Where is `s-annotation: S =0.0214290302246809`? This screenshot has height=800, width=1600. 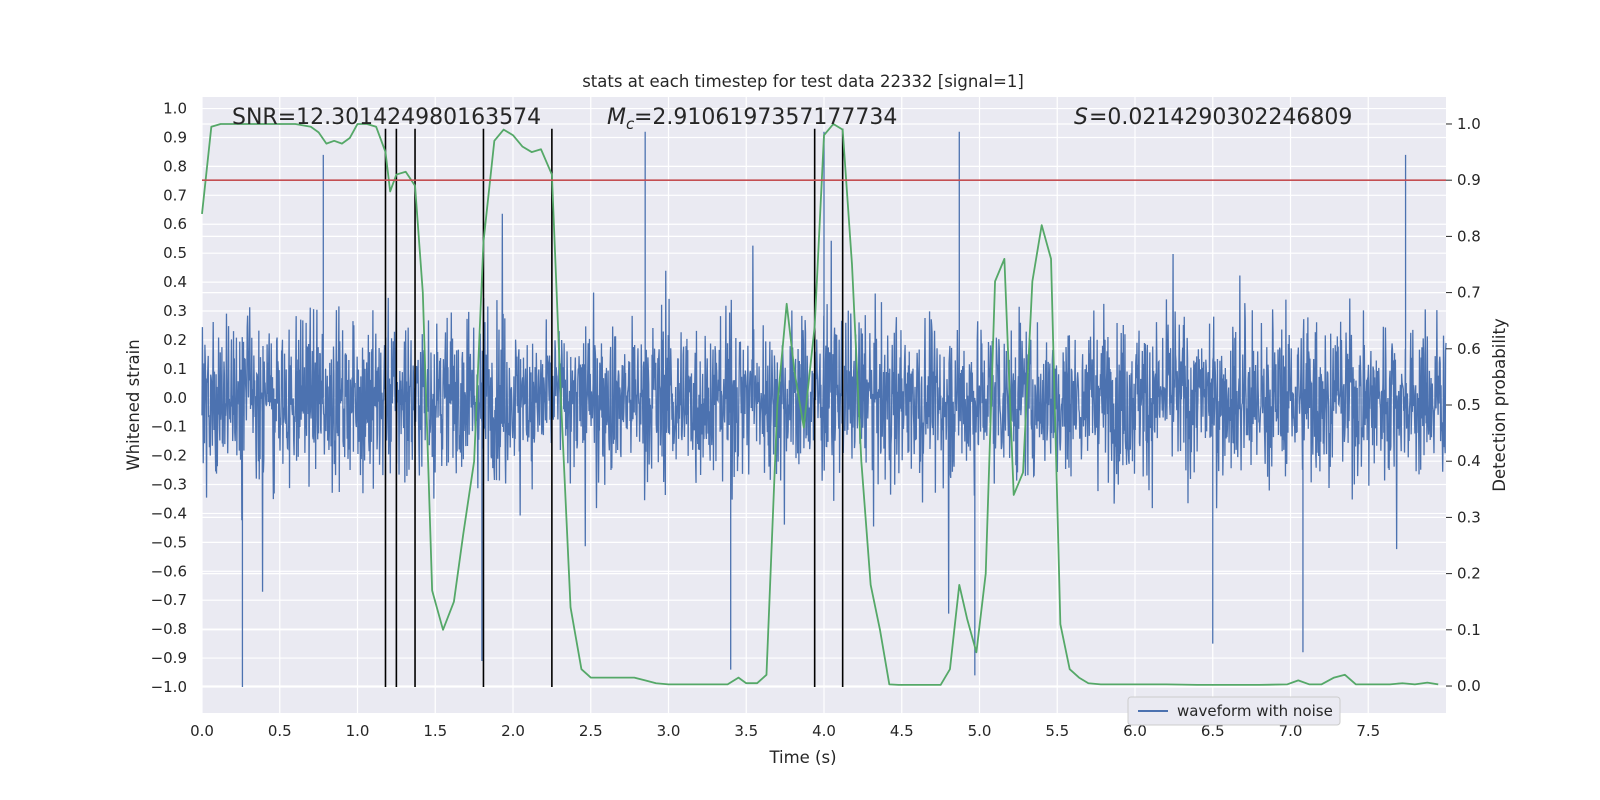 s-annotation: S =0.0214290302246809 is located at coordinates (1213, 117).